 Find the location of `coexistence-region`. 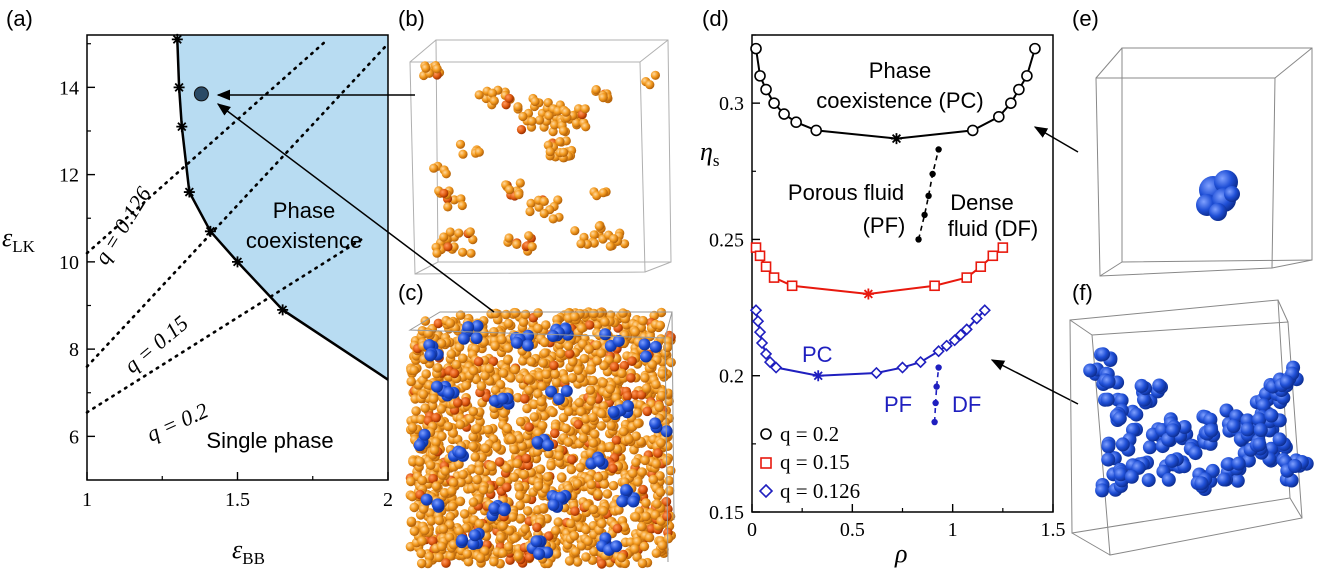

coexistence-region is located at coordinates (282, 207).